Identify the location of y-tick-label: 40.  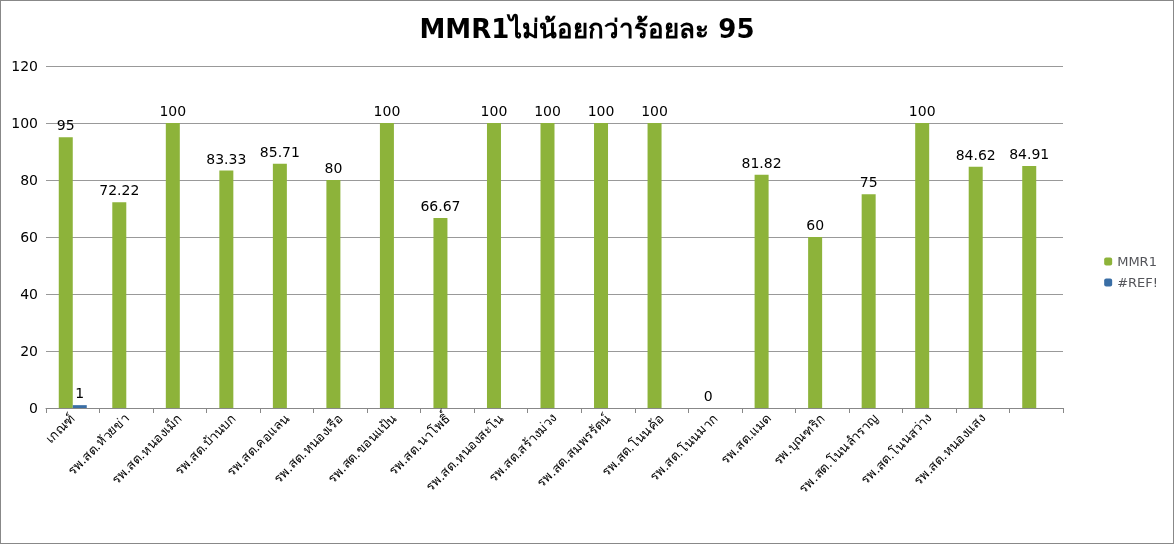
(29, 294).